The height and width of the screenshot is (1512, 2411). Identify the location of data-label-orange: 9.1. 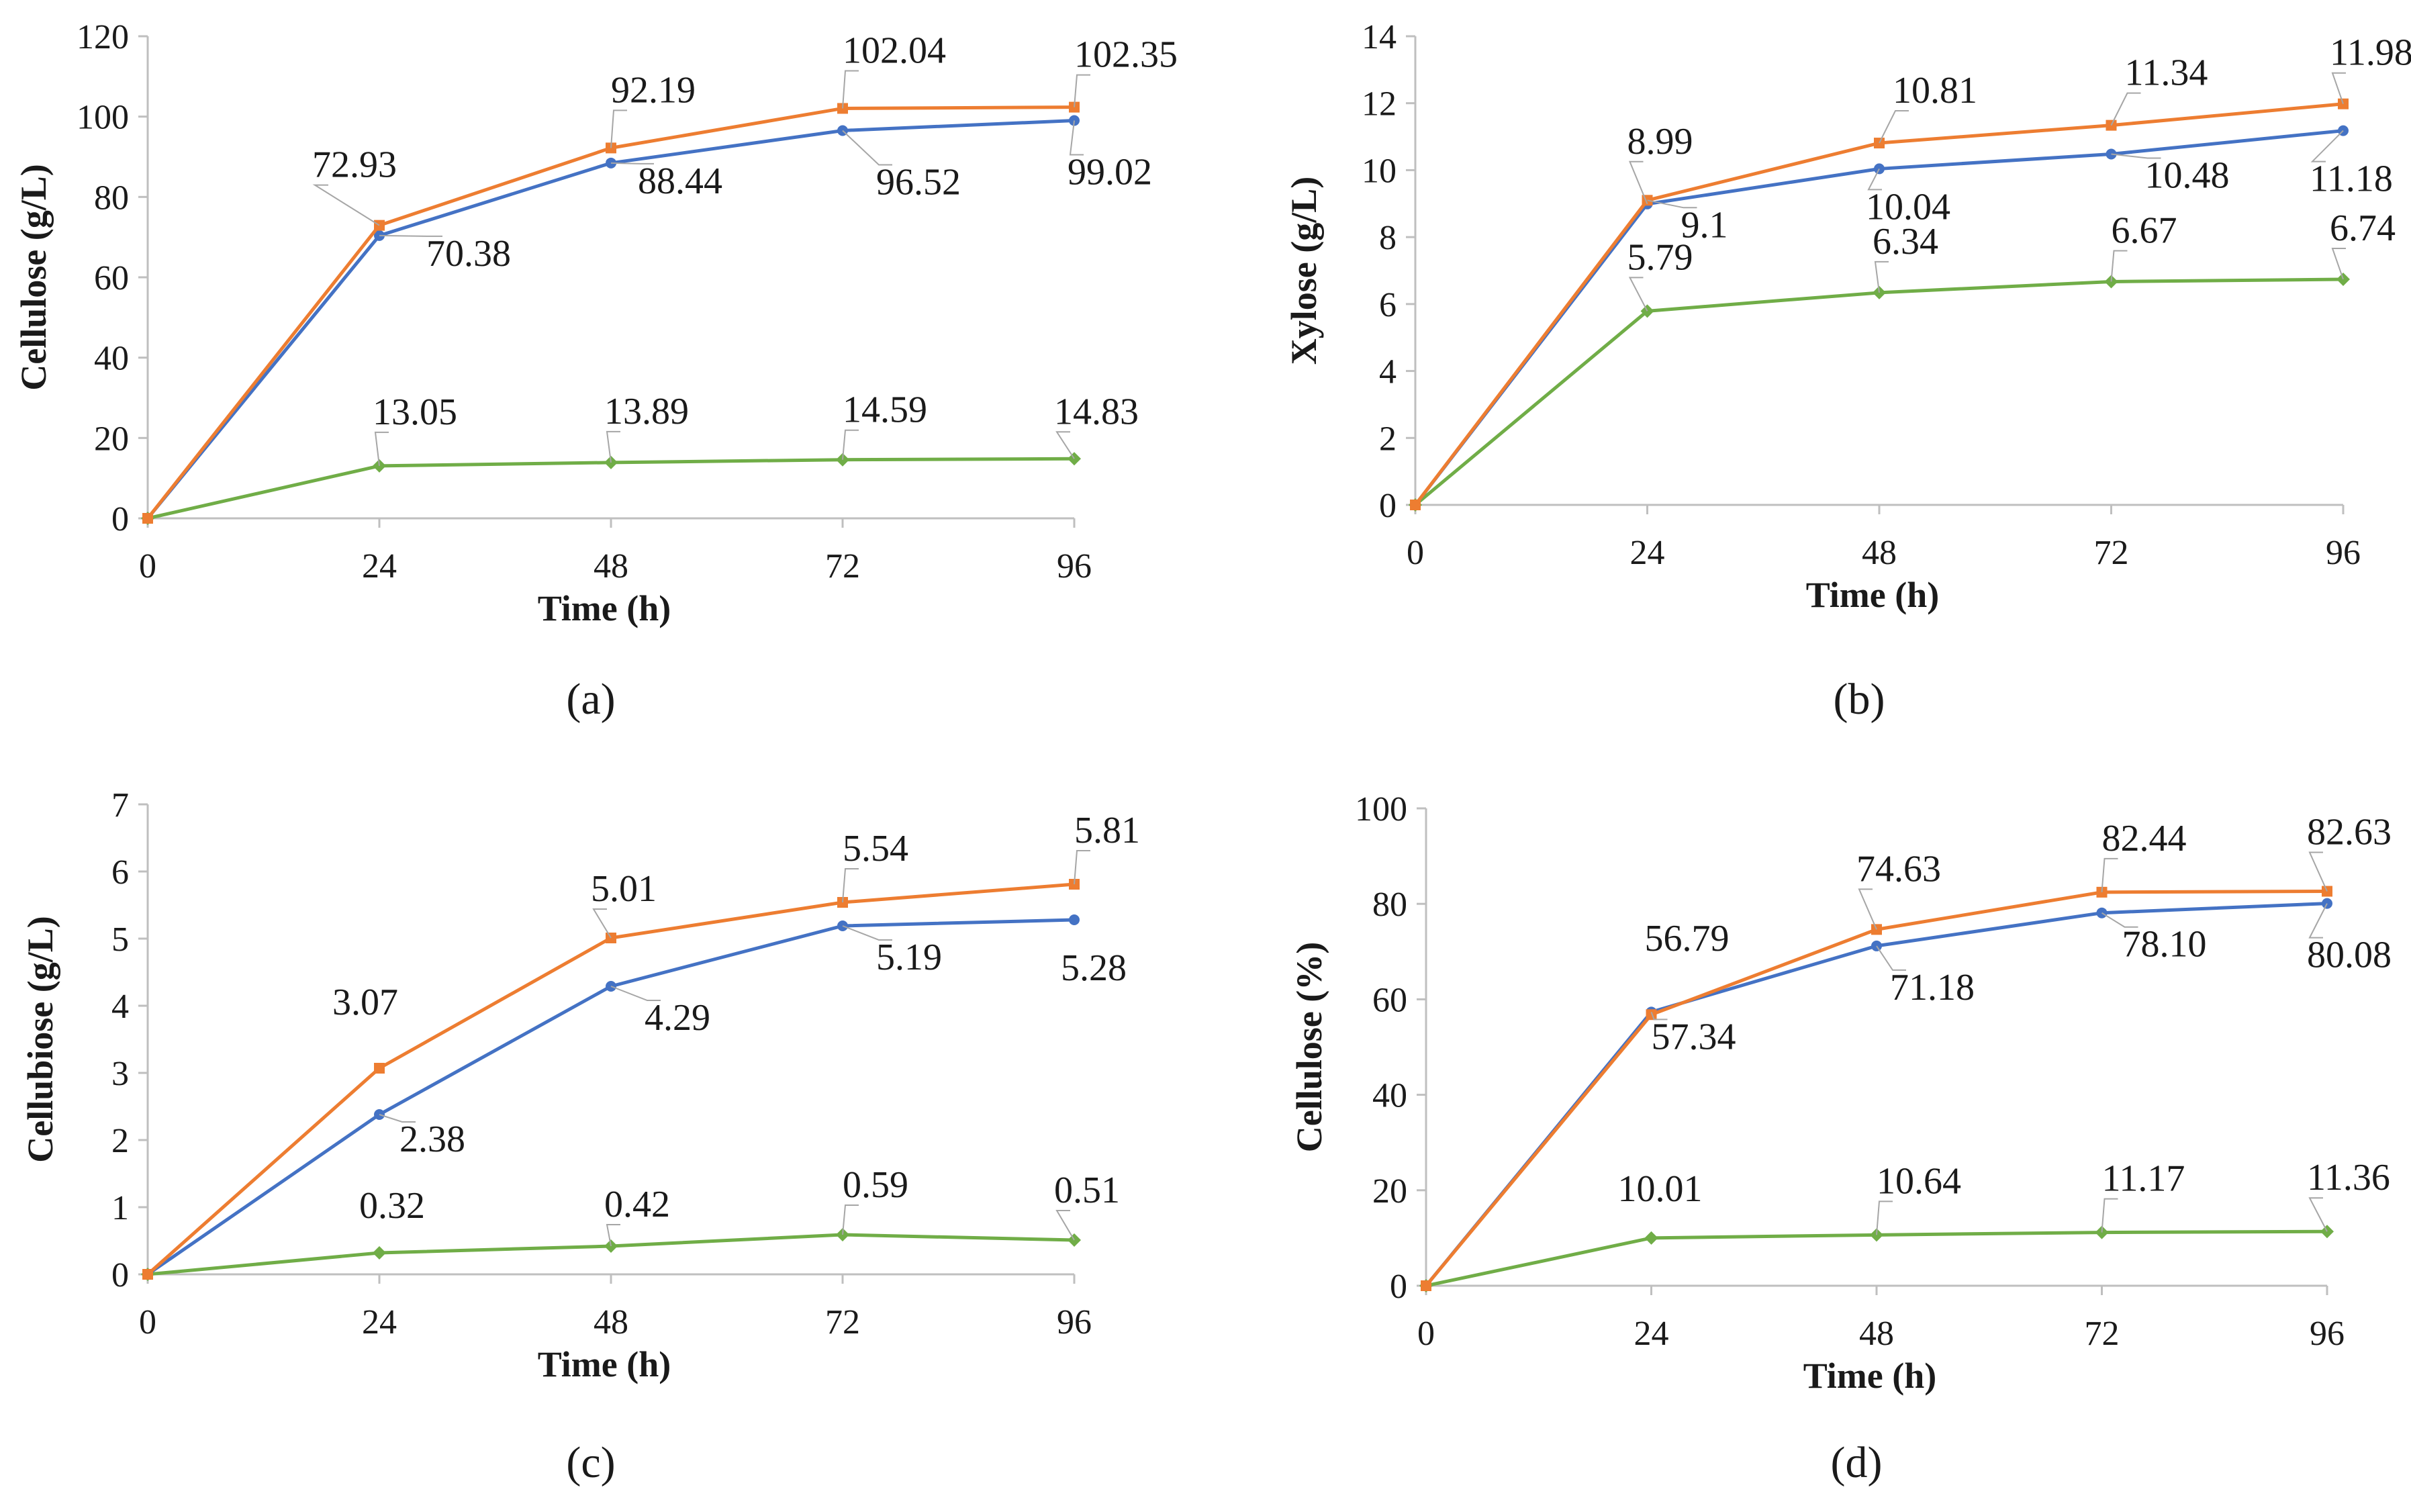
(1704, 225).